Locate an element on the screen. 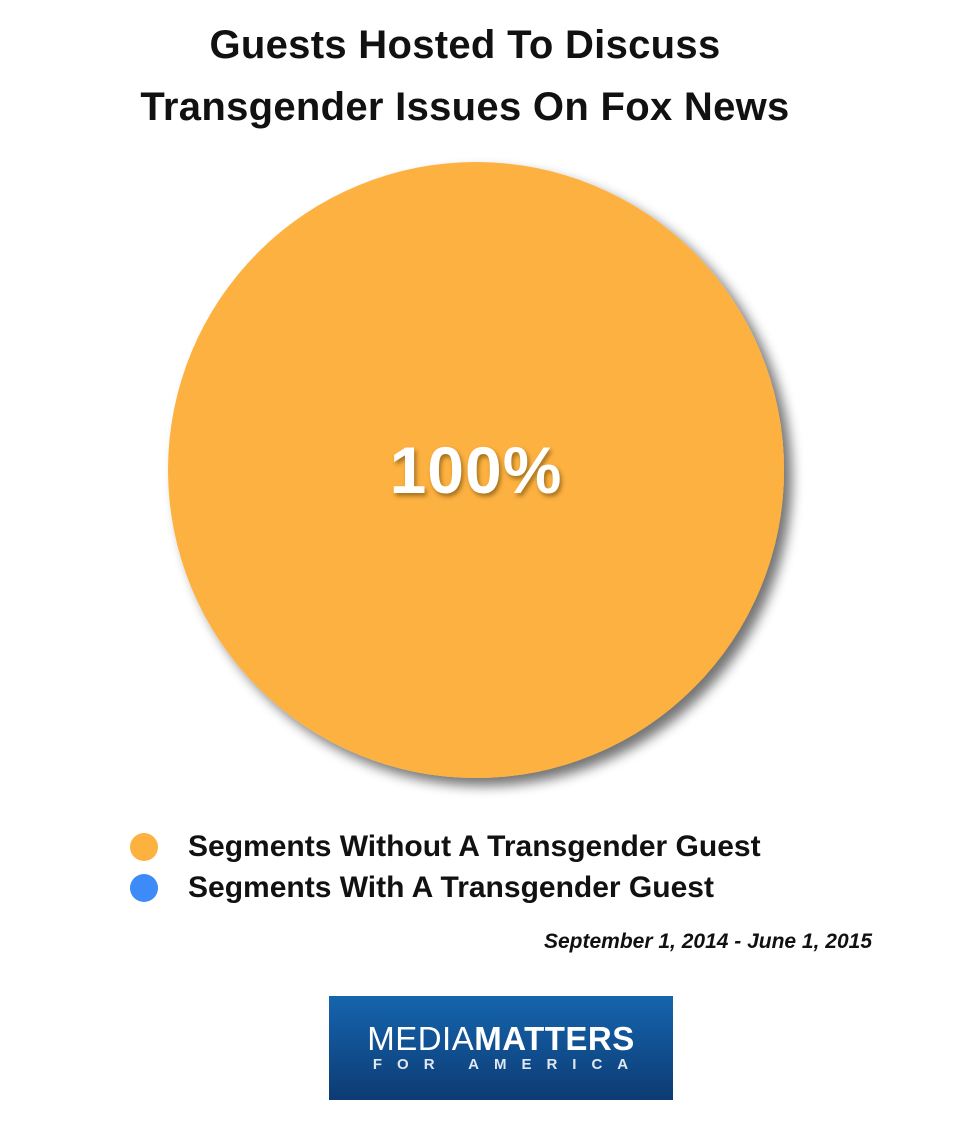 The width and height of the screenshot is (980, 1122). legend-dot-blue-icon is located at coordinates (144, 887).